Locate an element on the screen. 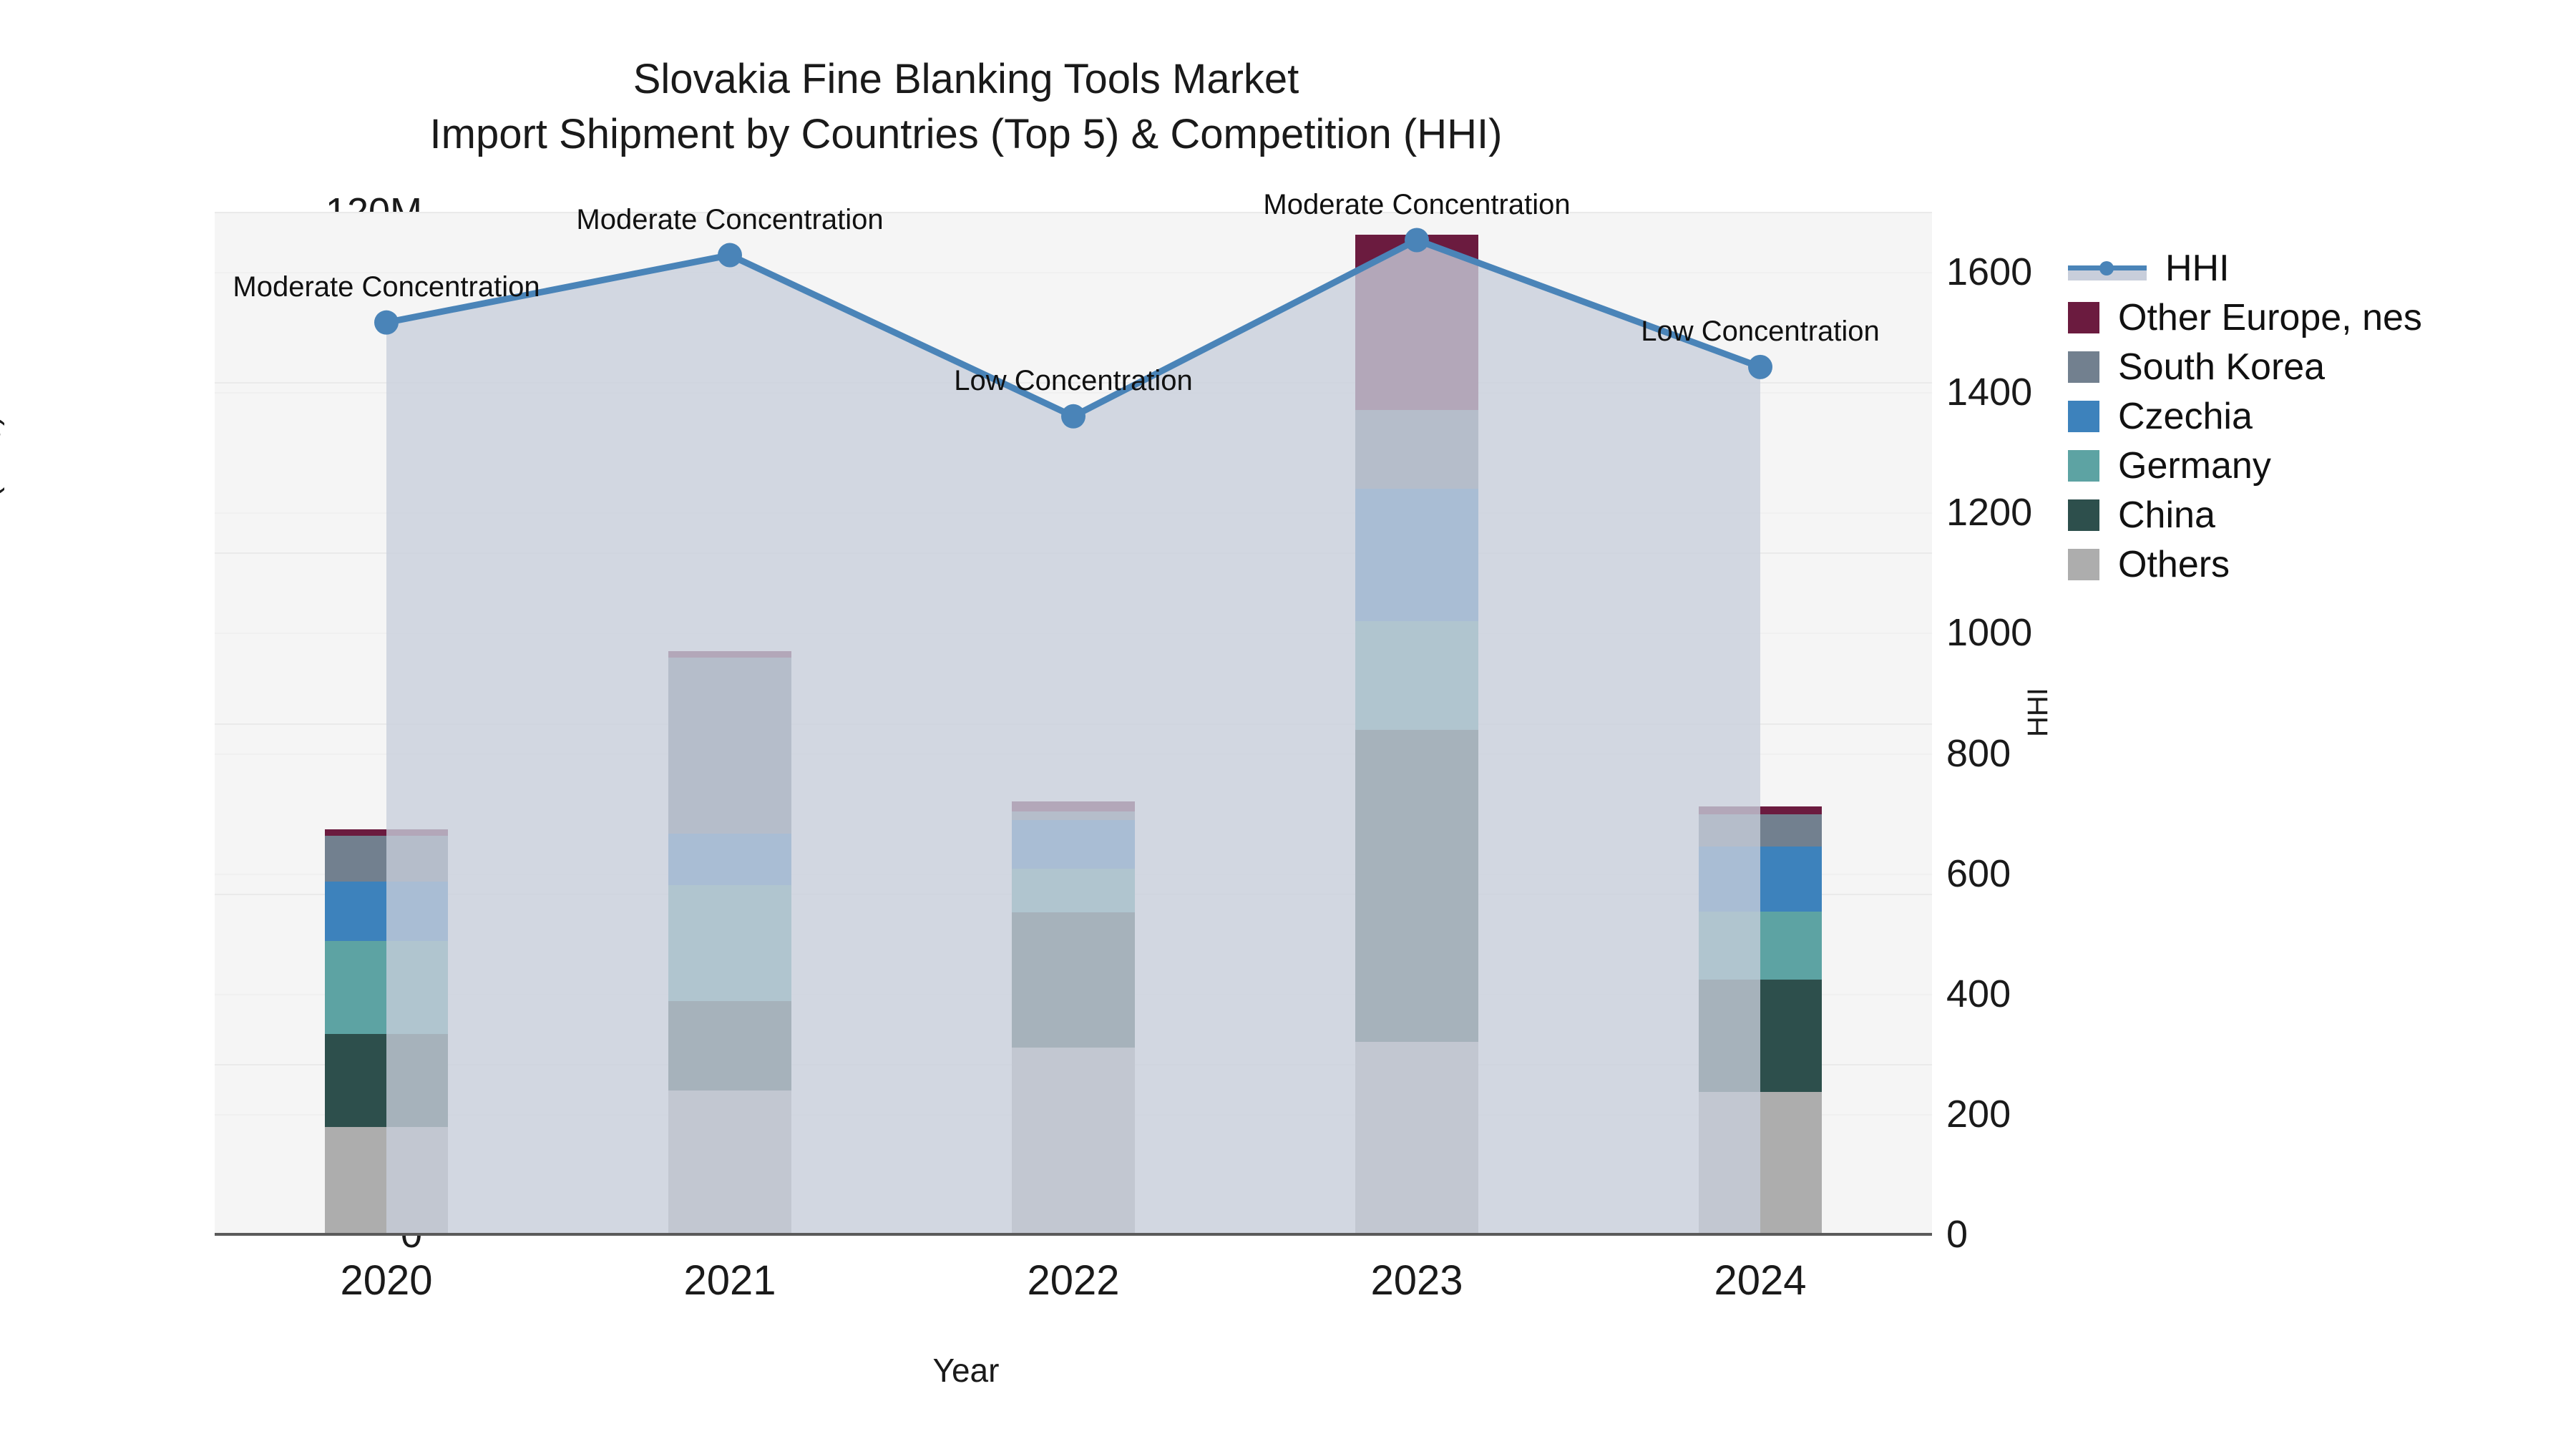  gridline is located at coordinates (1073, 212).